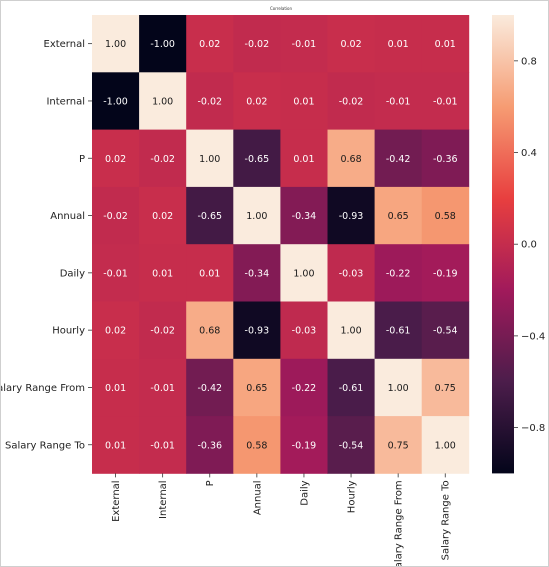  What do you see at coordinates (65, 44) in the screenshot?
I see `row-label: External` at bounding box center [65, 44].